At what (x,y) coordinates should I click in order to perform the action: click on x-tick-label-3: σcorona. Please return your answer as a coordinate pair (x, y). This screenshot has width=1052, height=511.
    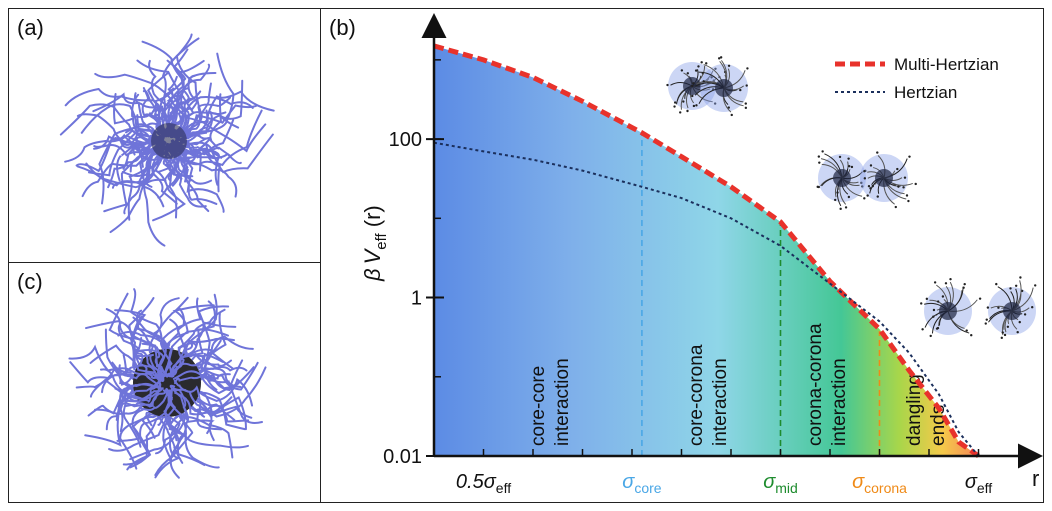
    Looking at the image, I should click on (879, 483).